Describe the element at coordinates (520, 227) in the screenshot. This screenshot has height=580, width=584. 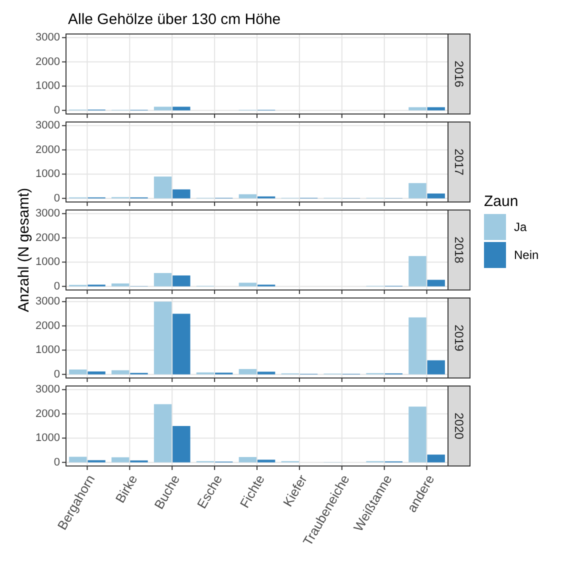
I see `legend-label: Ja` at that location.